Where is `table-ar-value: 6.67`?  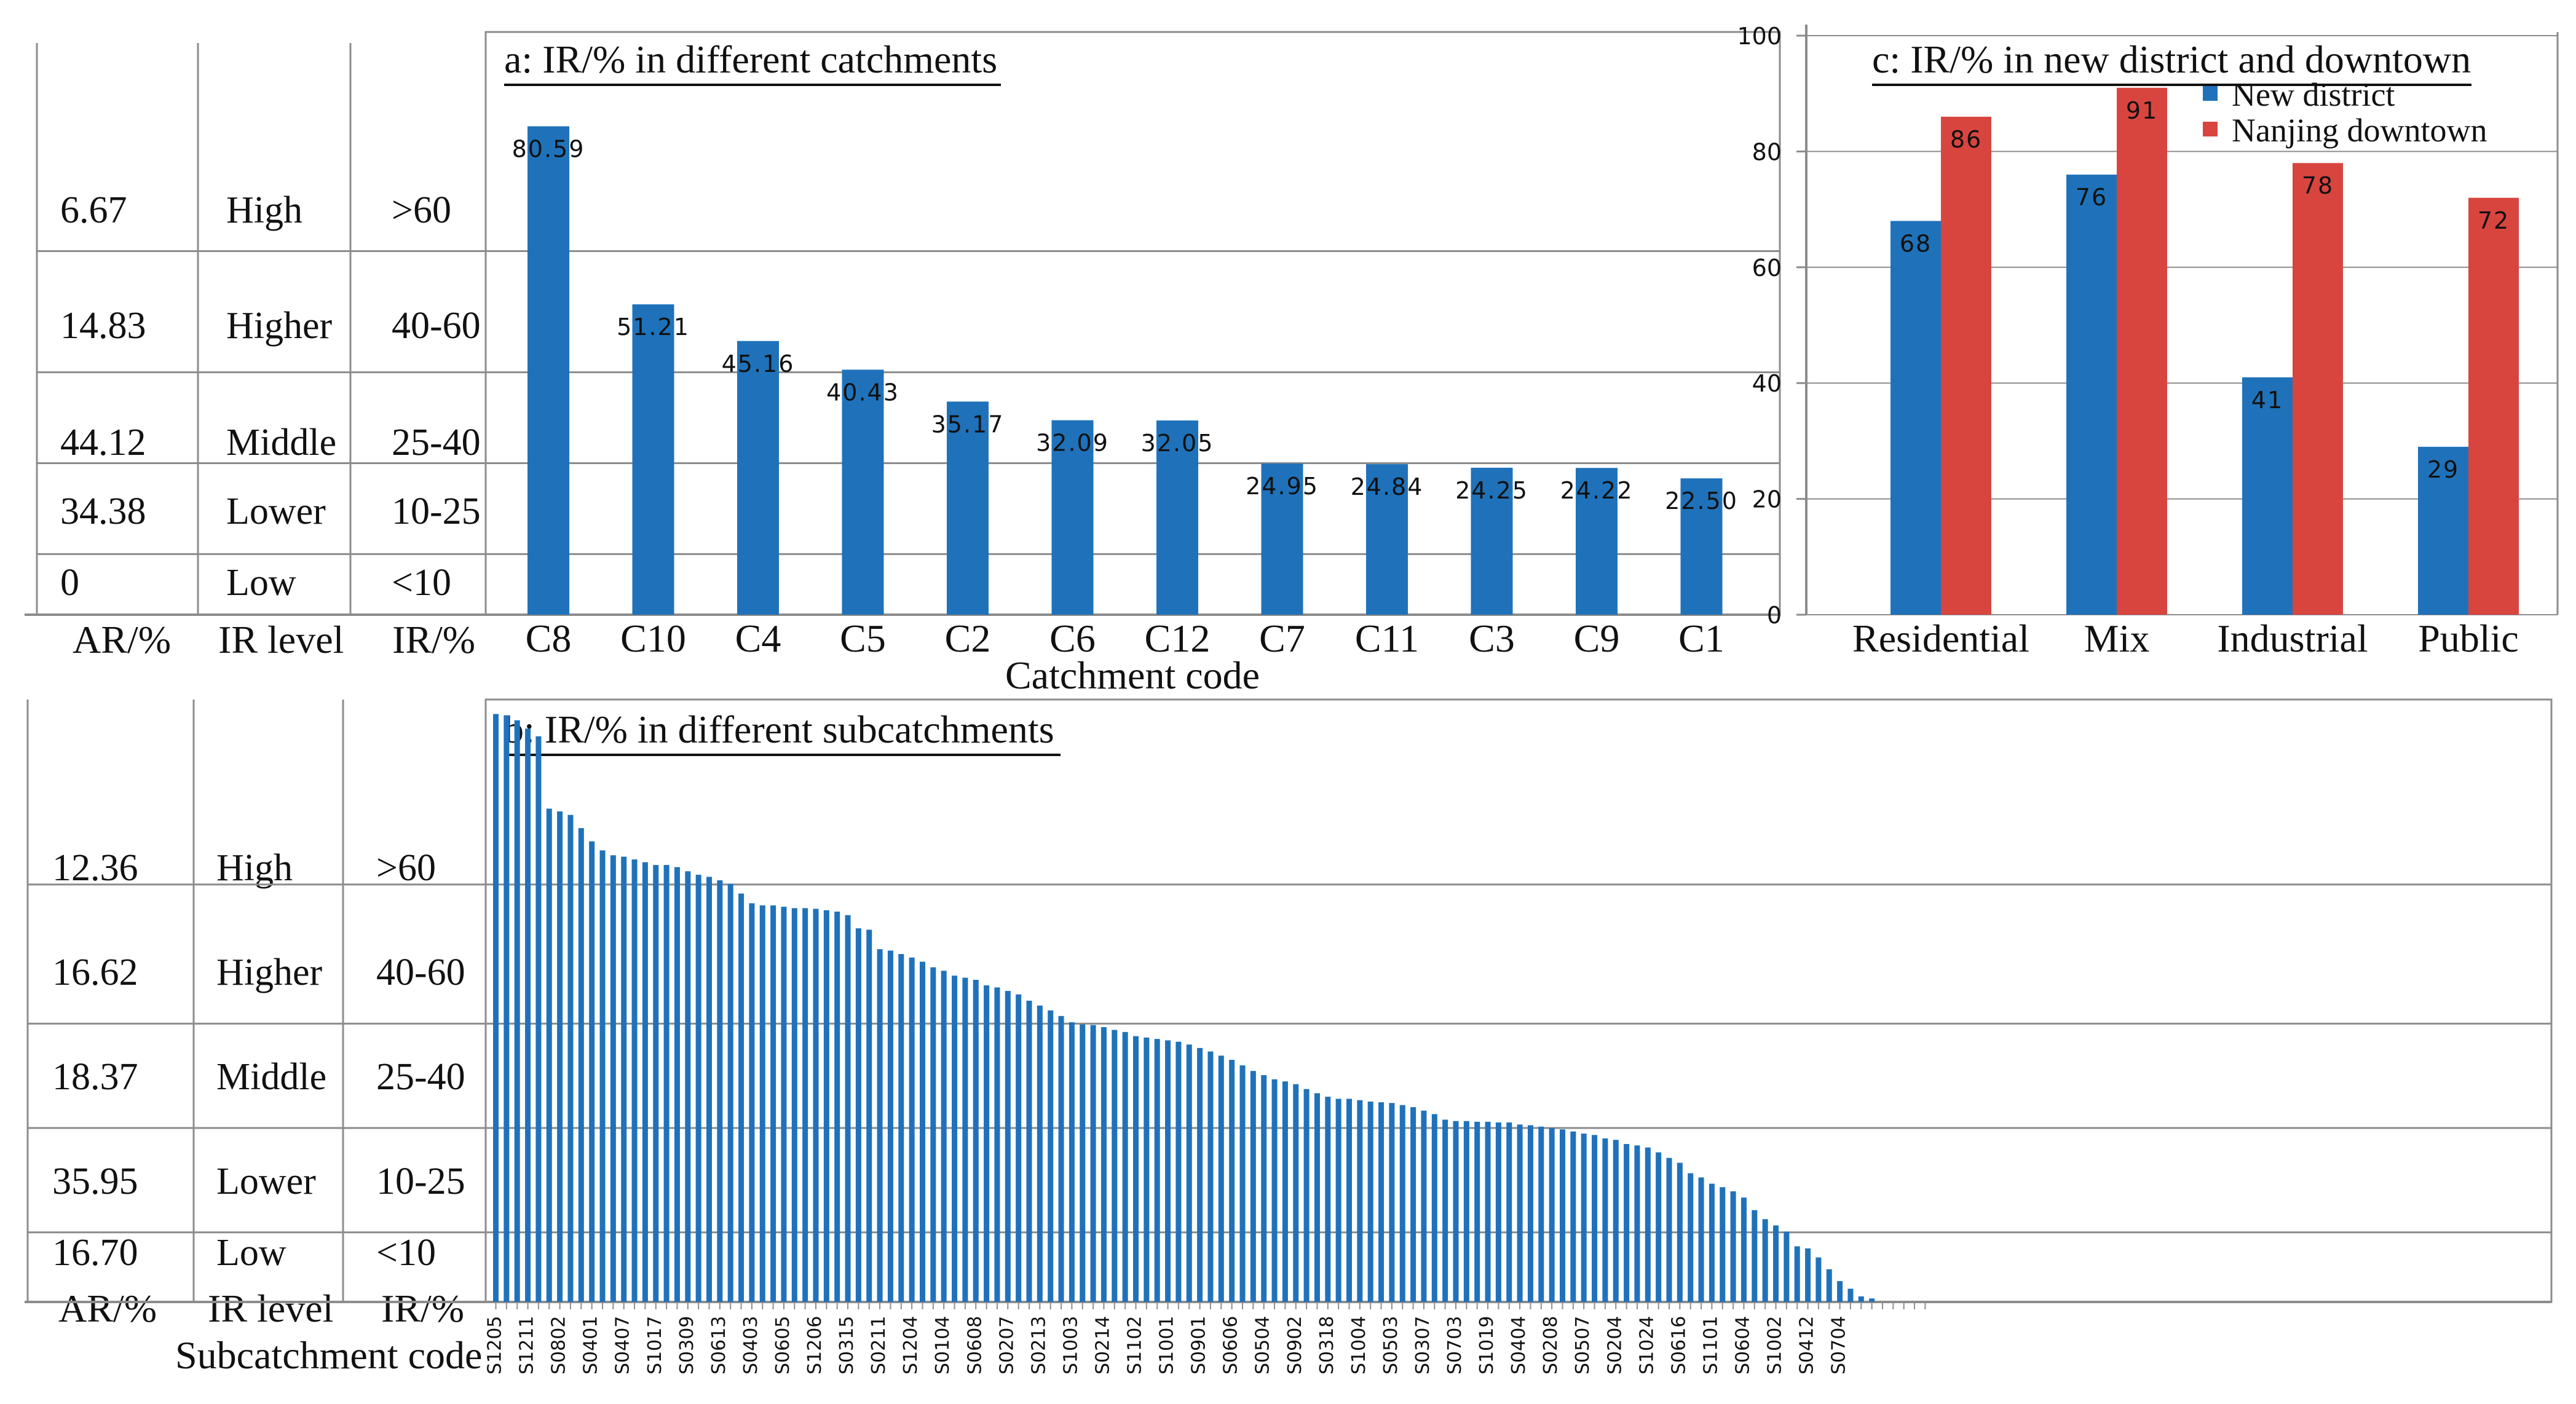
table-ar-value: 6.67 is located at coordinates (94, 210).